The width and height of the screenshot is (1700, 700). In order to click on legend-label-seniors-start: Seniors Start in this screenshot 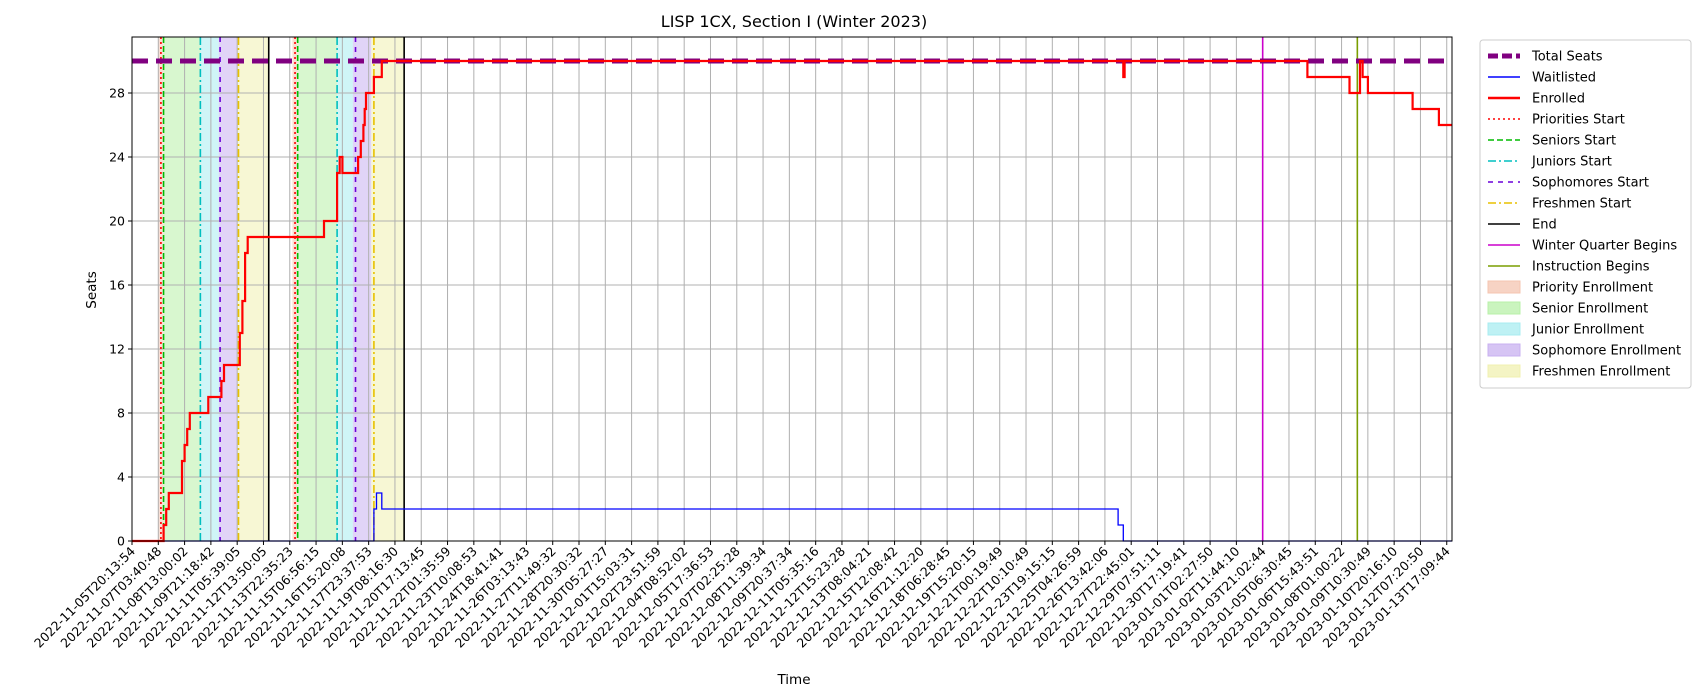, I will do `click(1574, 141)`.